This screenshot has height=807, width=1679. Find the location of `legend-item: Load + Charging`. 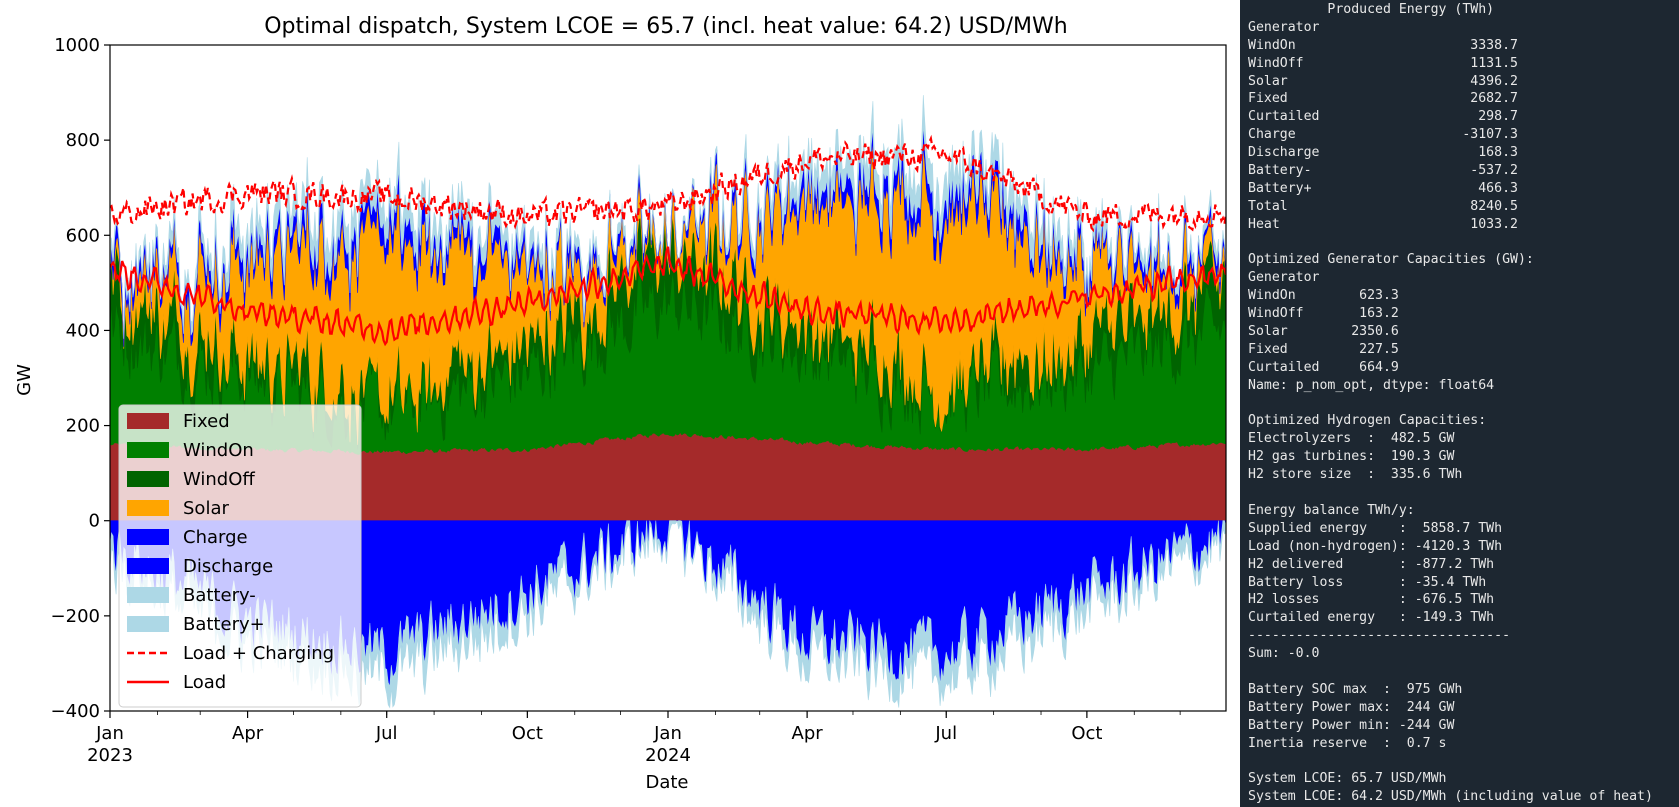

legend-item: Load + Charging is located at coordinates (230, 653).